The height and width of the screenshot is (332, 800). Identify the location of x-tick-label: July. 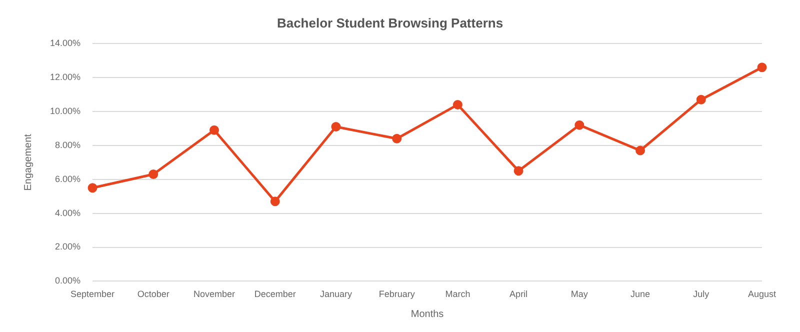
(701, 294).